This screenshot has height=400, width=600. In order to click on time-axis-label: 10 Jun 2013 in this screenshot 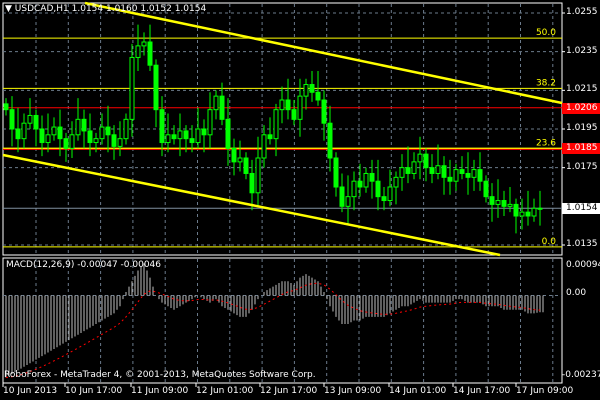, I will do `click(30, 391)`.